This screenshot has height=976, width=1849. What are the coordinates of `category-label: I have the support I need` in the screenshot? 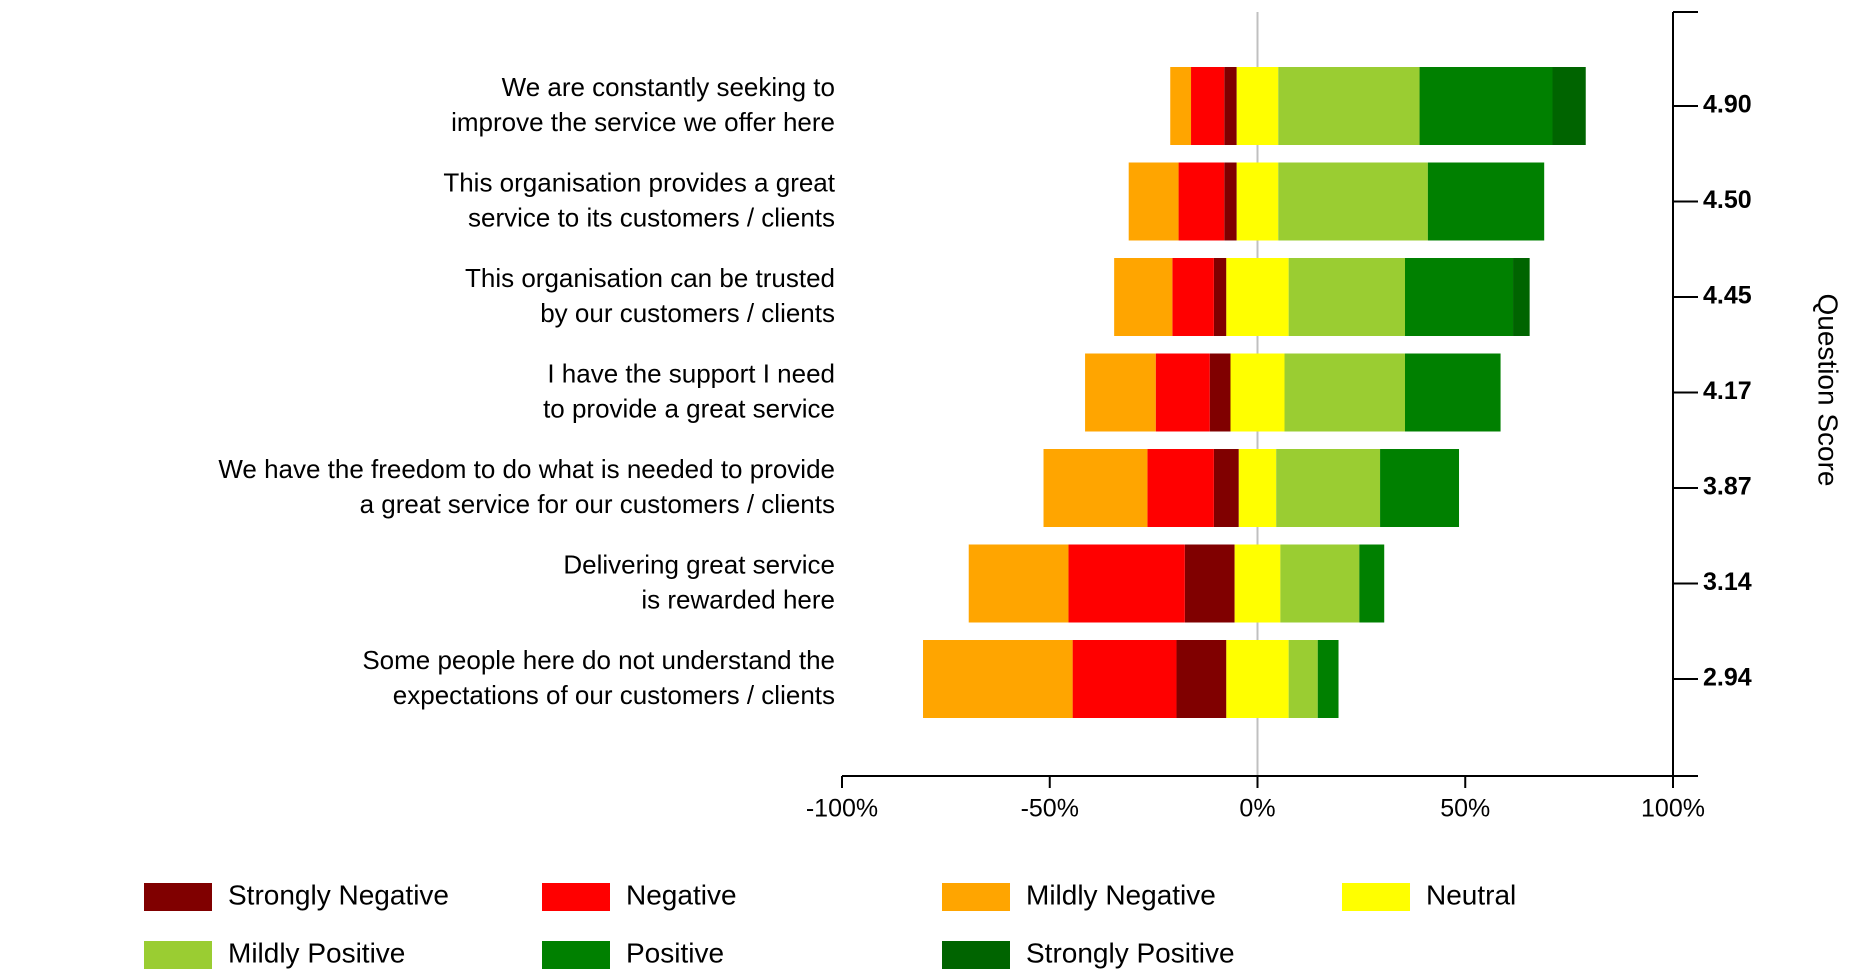 It's located at (691, 373).